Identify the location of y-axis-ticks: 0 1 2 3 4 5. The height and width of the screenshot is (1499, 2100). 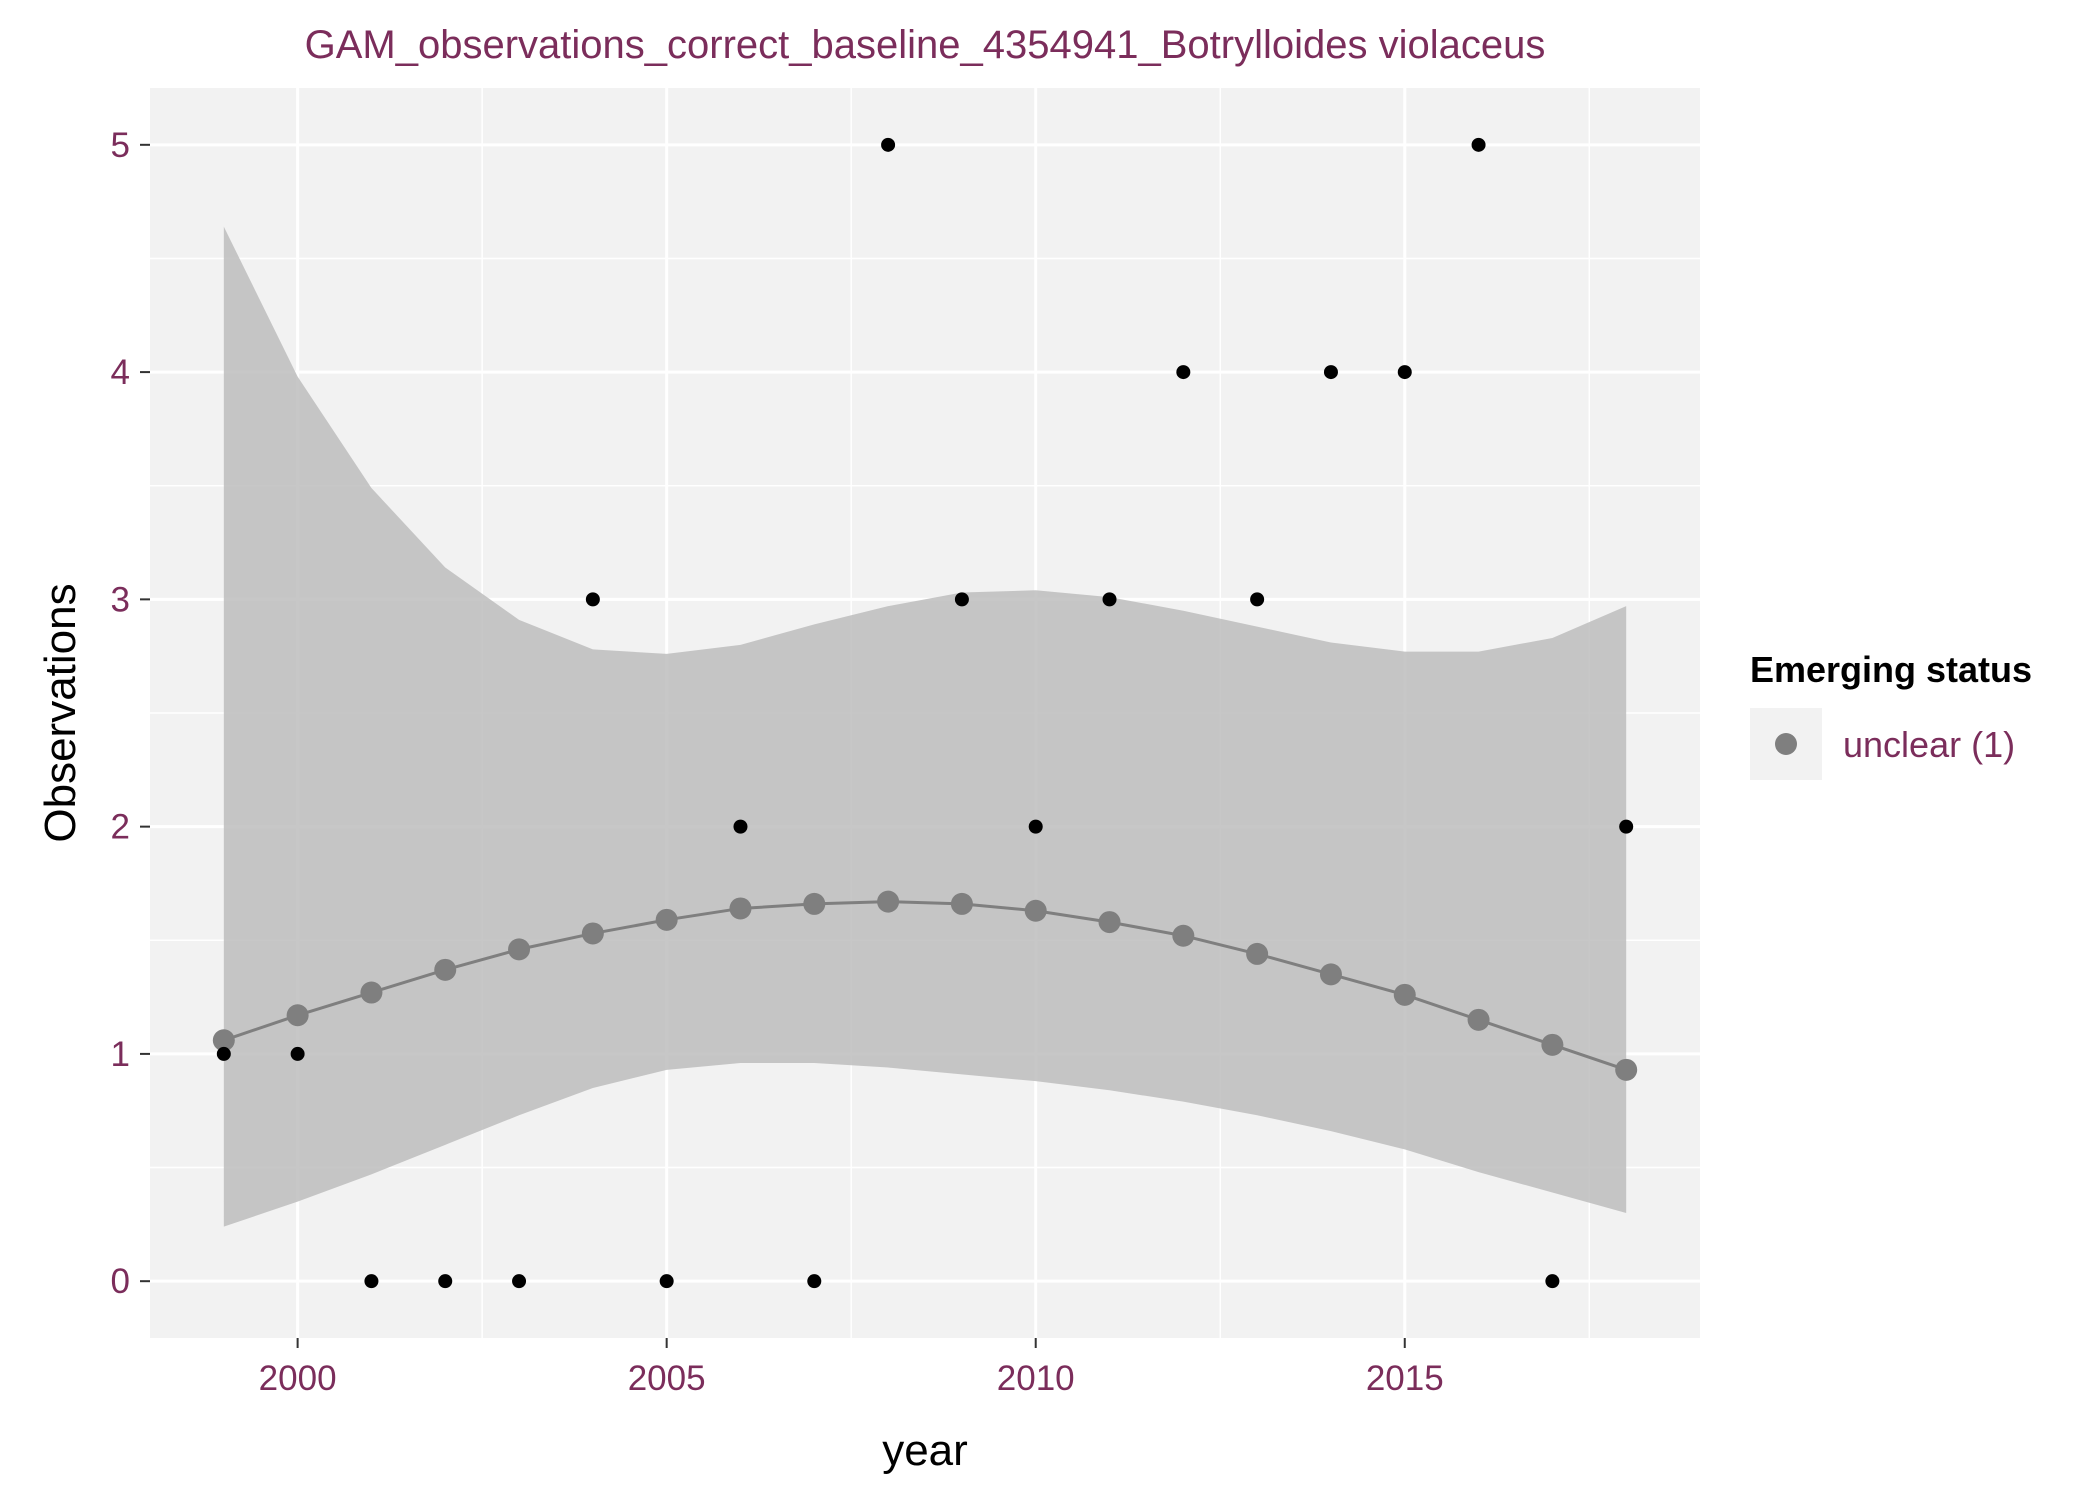
(130, 713).